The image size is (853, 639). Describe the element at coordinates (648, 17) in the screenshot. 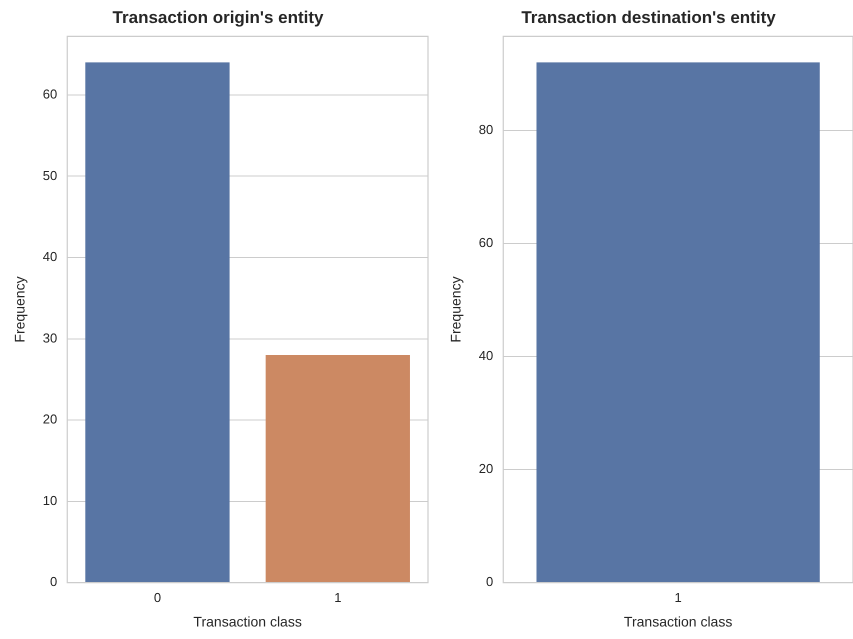

I see `chart-title: Transaction destination's entity` at that location.